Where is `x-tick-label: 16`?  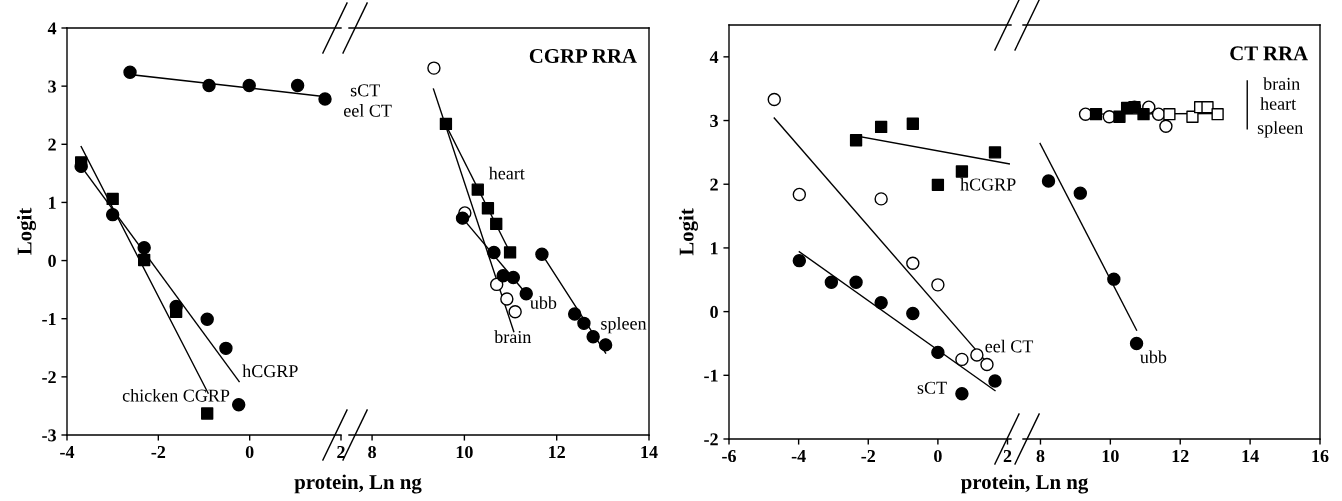 x-tick-label: 16 is located at coordinates (1320, 456).